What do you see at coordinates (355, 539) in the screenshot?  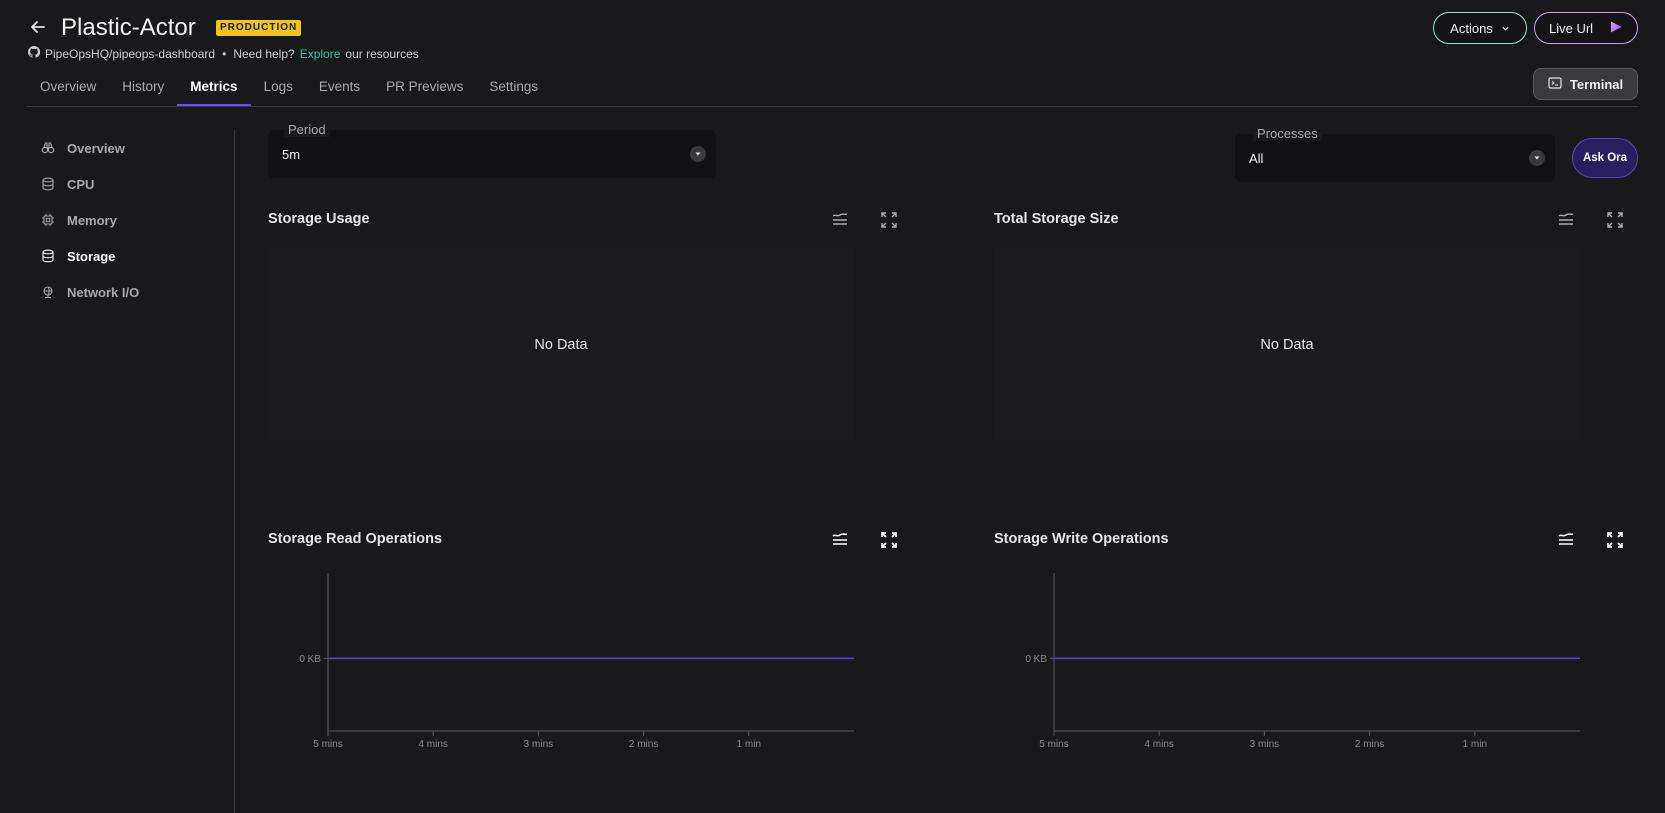 I see `card-title: Storage Read Operations` at bounding box center [355, 539].